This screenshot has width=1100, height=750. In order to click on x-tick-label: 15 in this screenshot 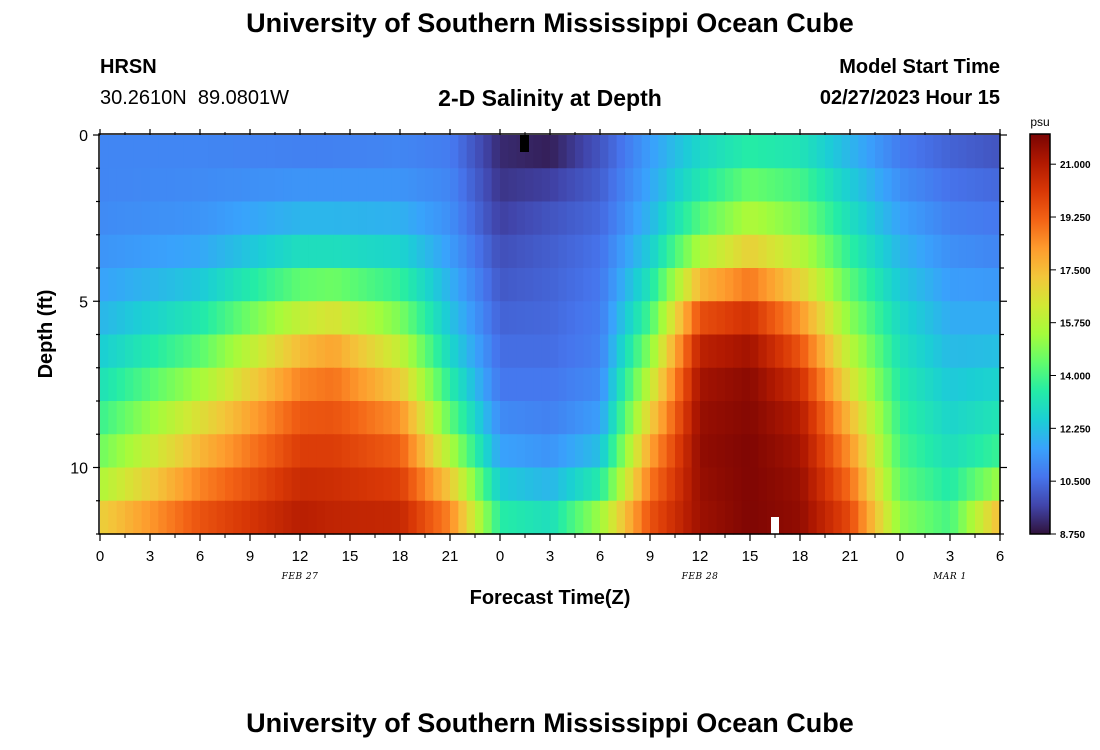, I will do `click(750, 556)`.